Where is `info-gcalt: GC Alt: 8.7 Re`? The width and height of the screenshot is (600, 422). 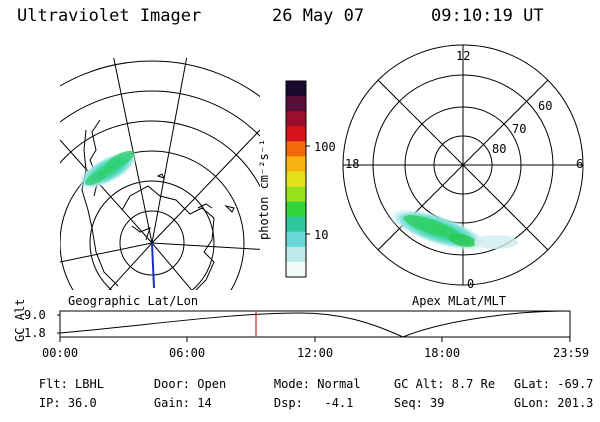 info-gcalt: GC Alt: 8.7 Re is located at coordinates (430, 384).